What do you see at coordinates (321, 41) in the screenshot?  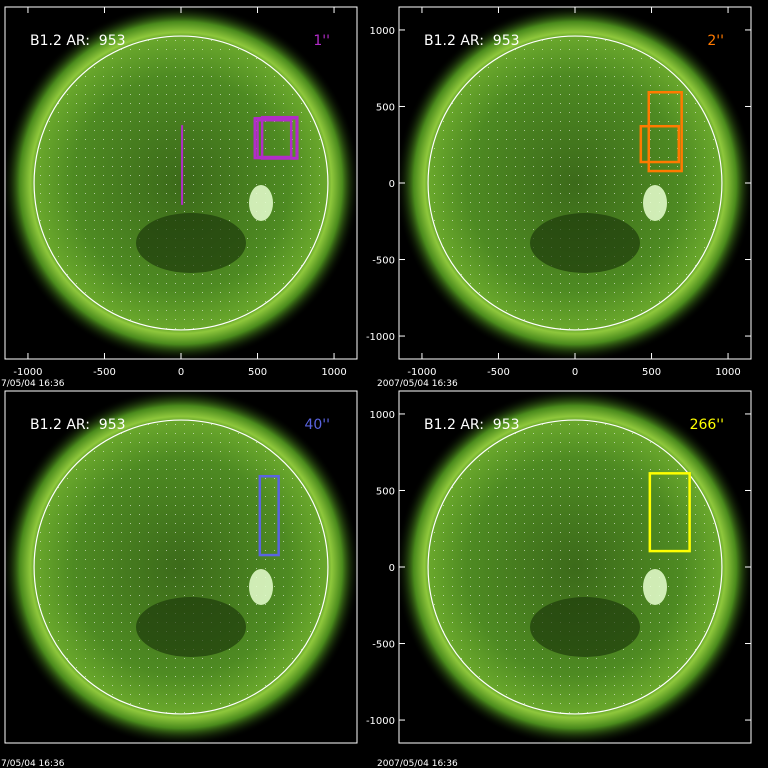 I see `passband-tag: 1''` at bounding box center [321, 41].